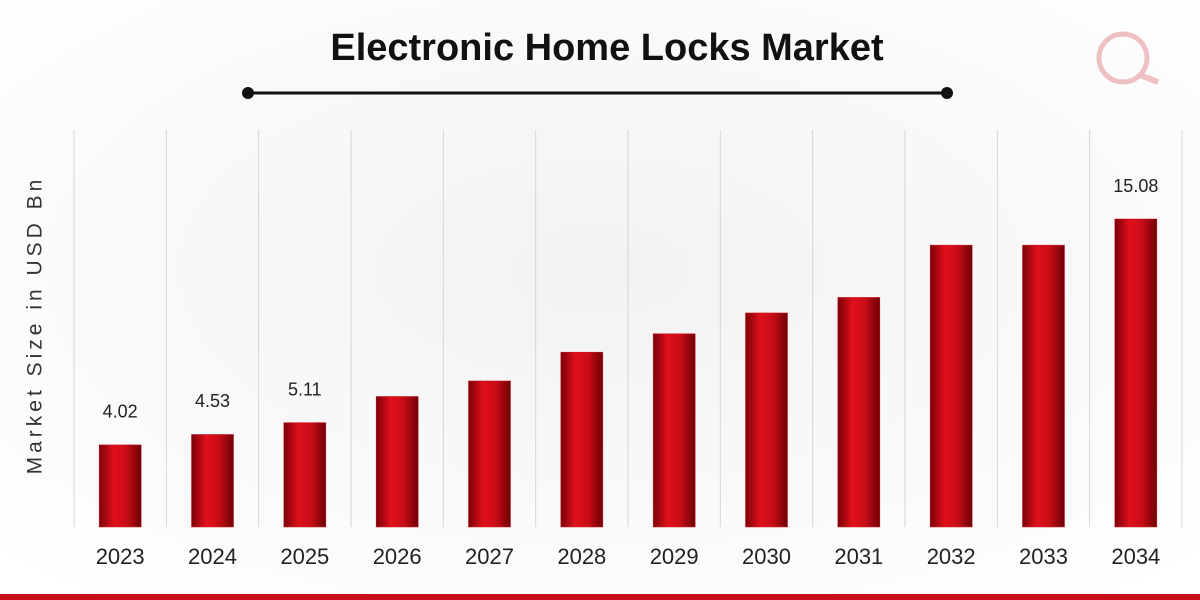 The image size is (1200, 600). Describe the element at coordinates (212, 401) in the screenshot. I see `data-label: 4.53` at that location.